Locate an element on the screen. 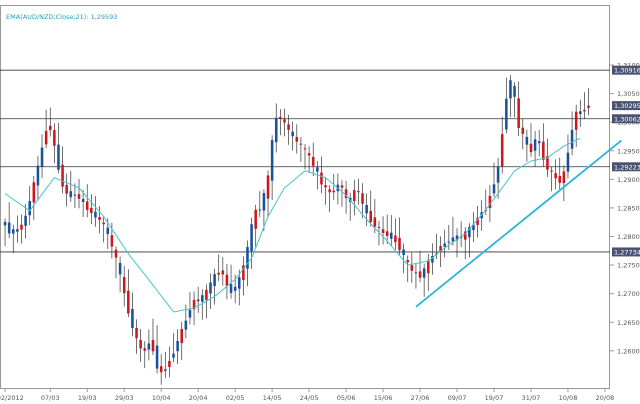  level-tag-label: 1,27734 is located at coordinates (627, 252).